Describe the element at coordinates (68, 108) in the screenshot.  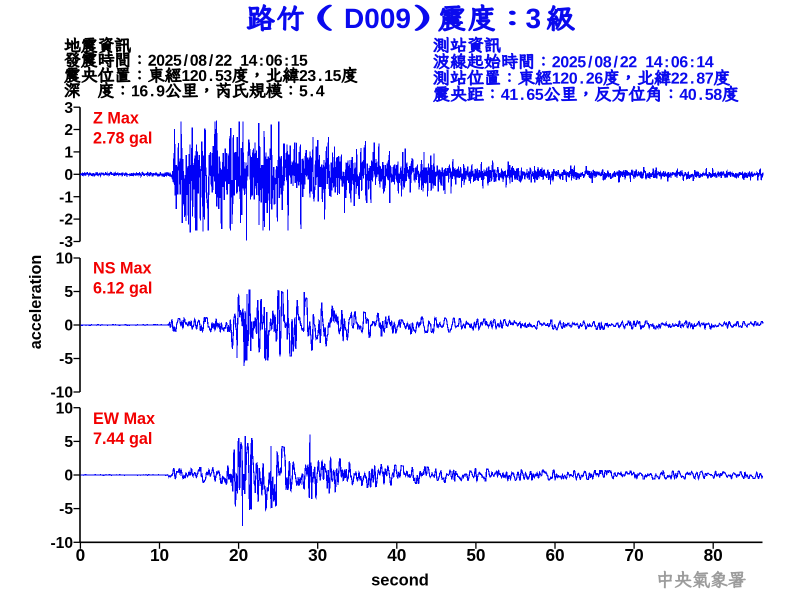
I see `svg-text: 3` at that location.